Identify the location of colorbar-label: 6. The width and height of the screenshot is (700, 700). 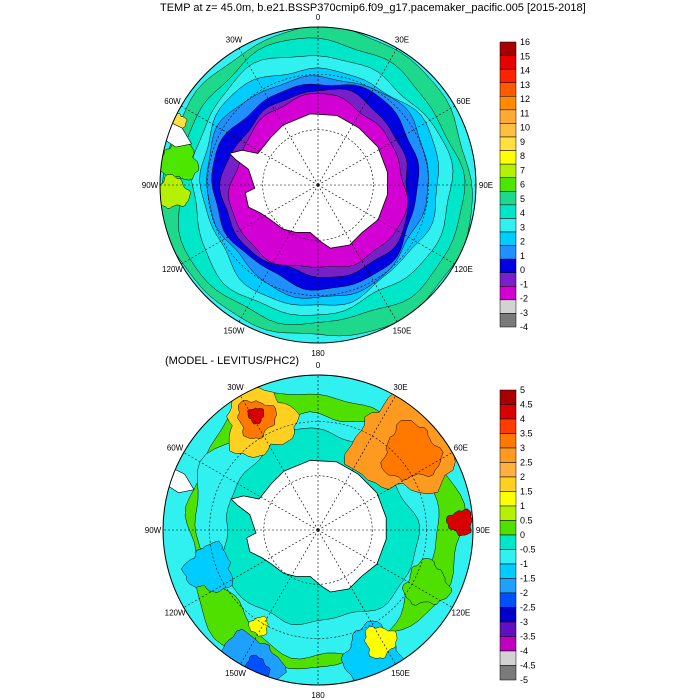
(522, 185).